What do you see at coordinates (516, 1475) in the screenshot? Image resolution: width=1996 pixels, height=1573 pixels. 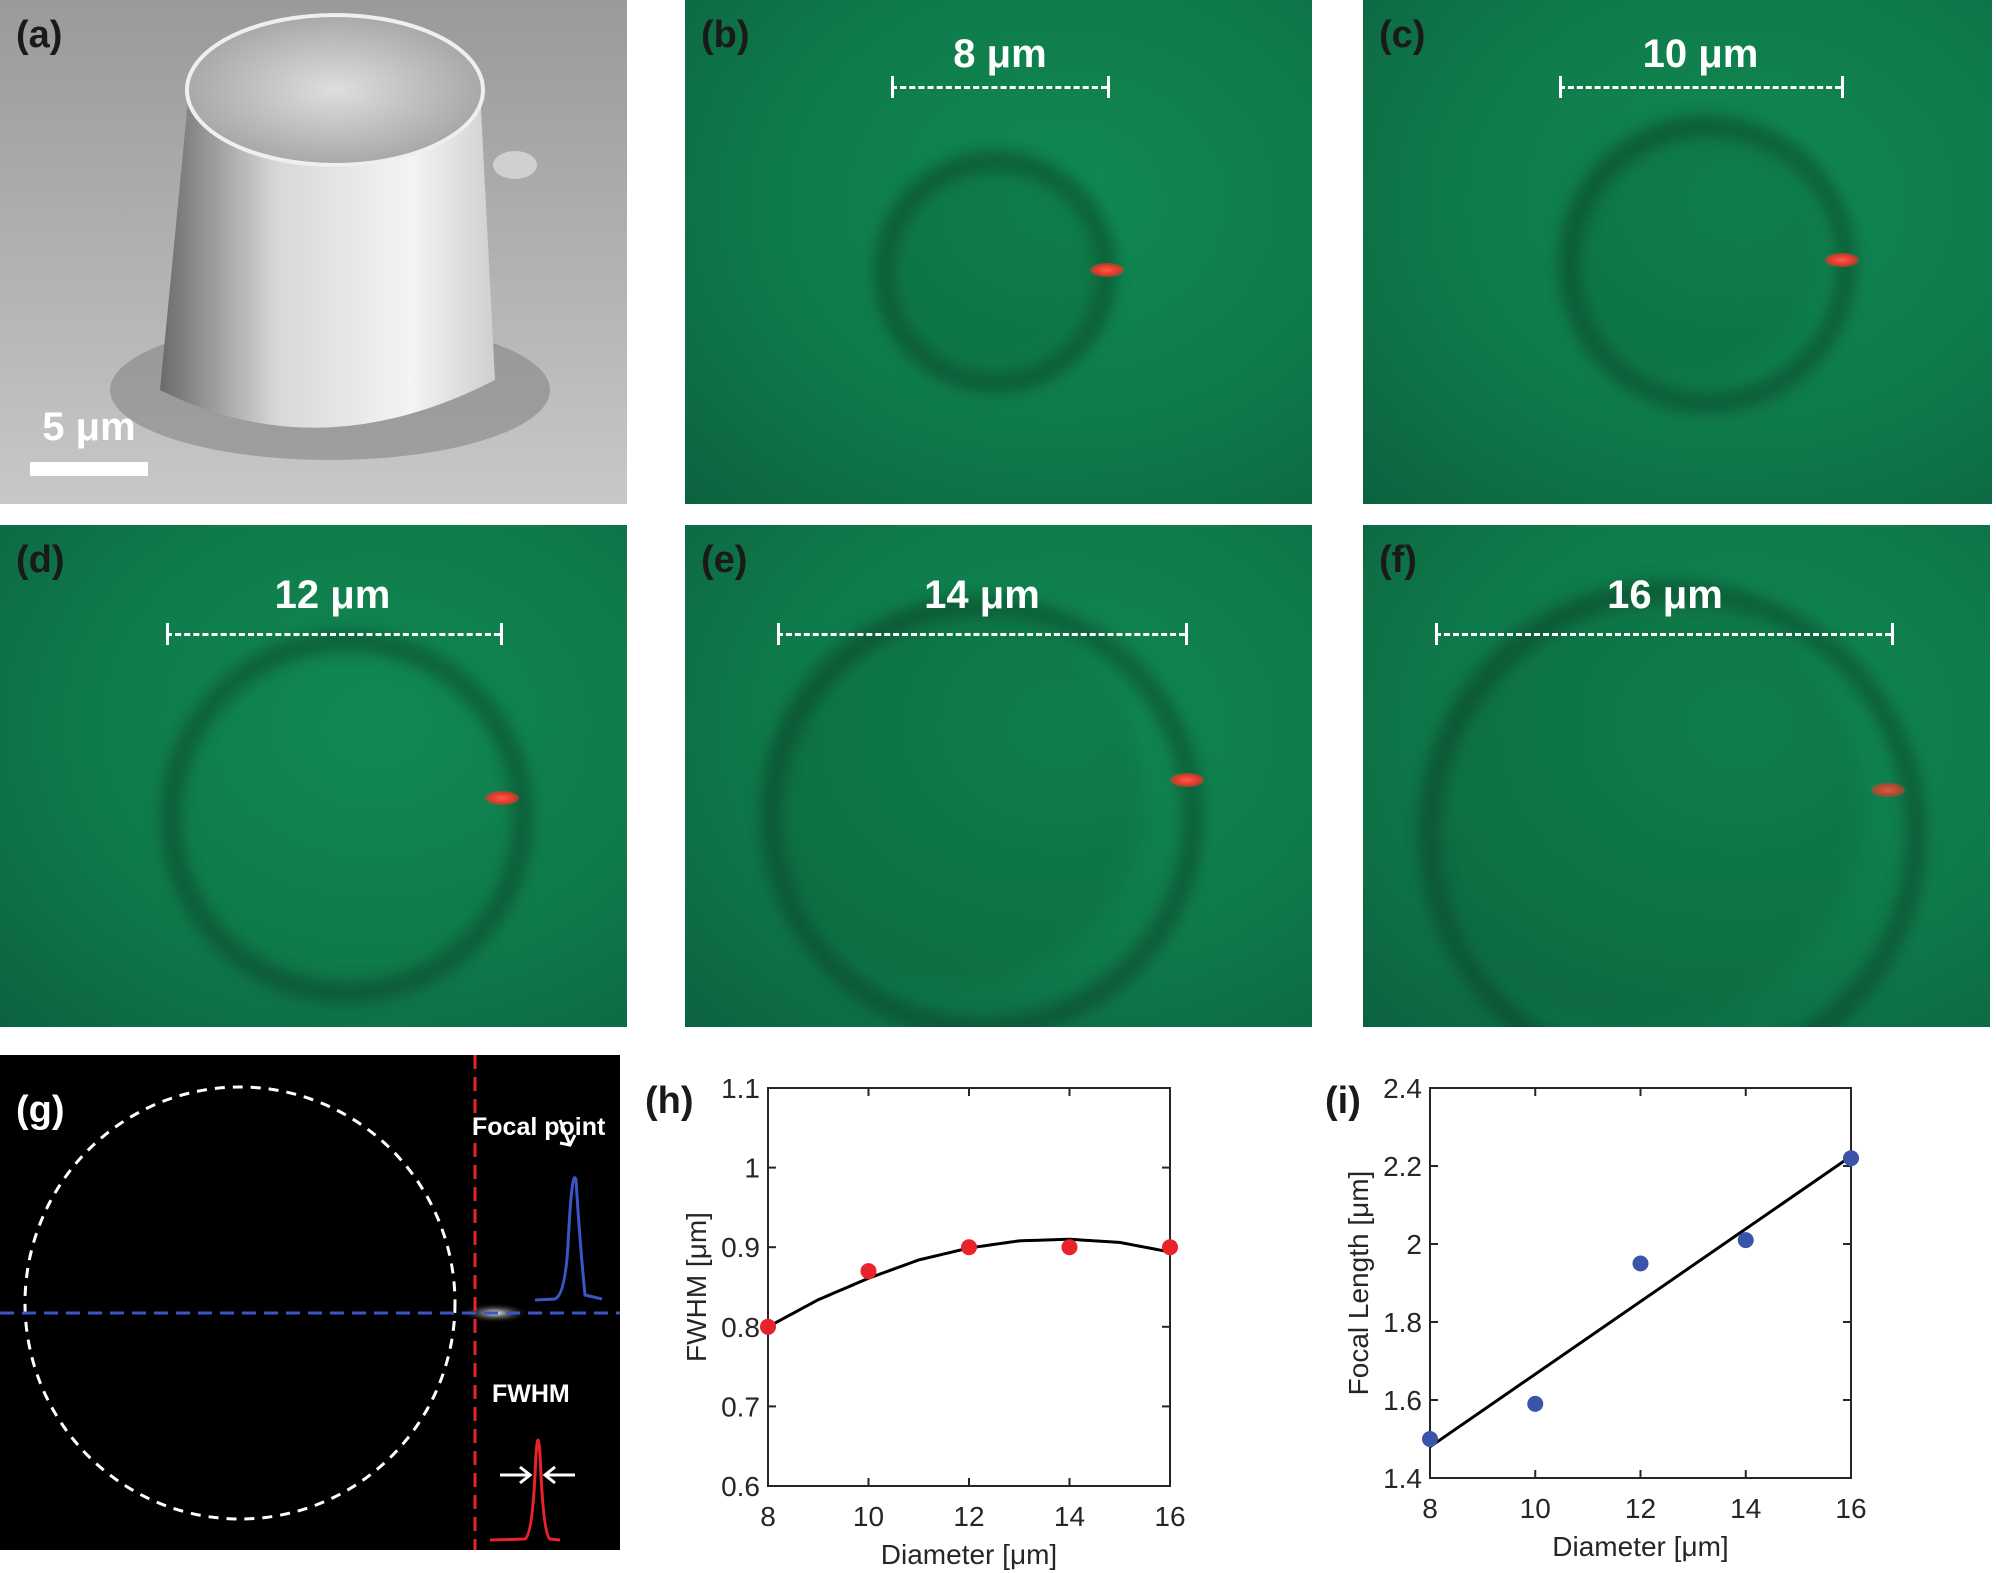 I see `arrow-right-icon` at bounding box center [516, 1475].